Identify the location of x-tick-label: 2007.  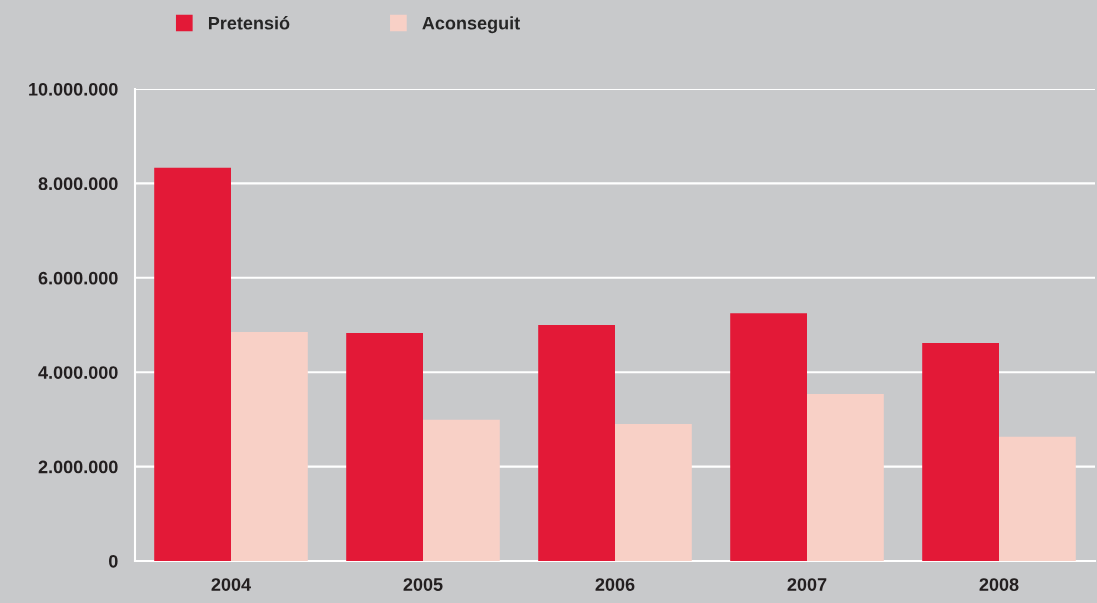
(807, 584).